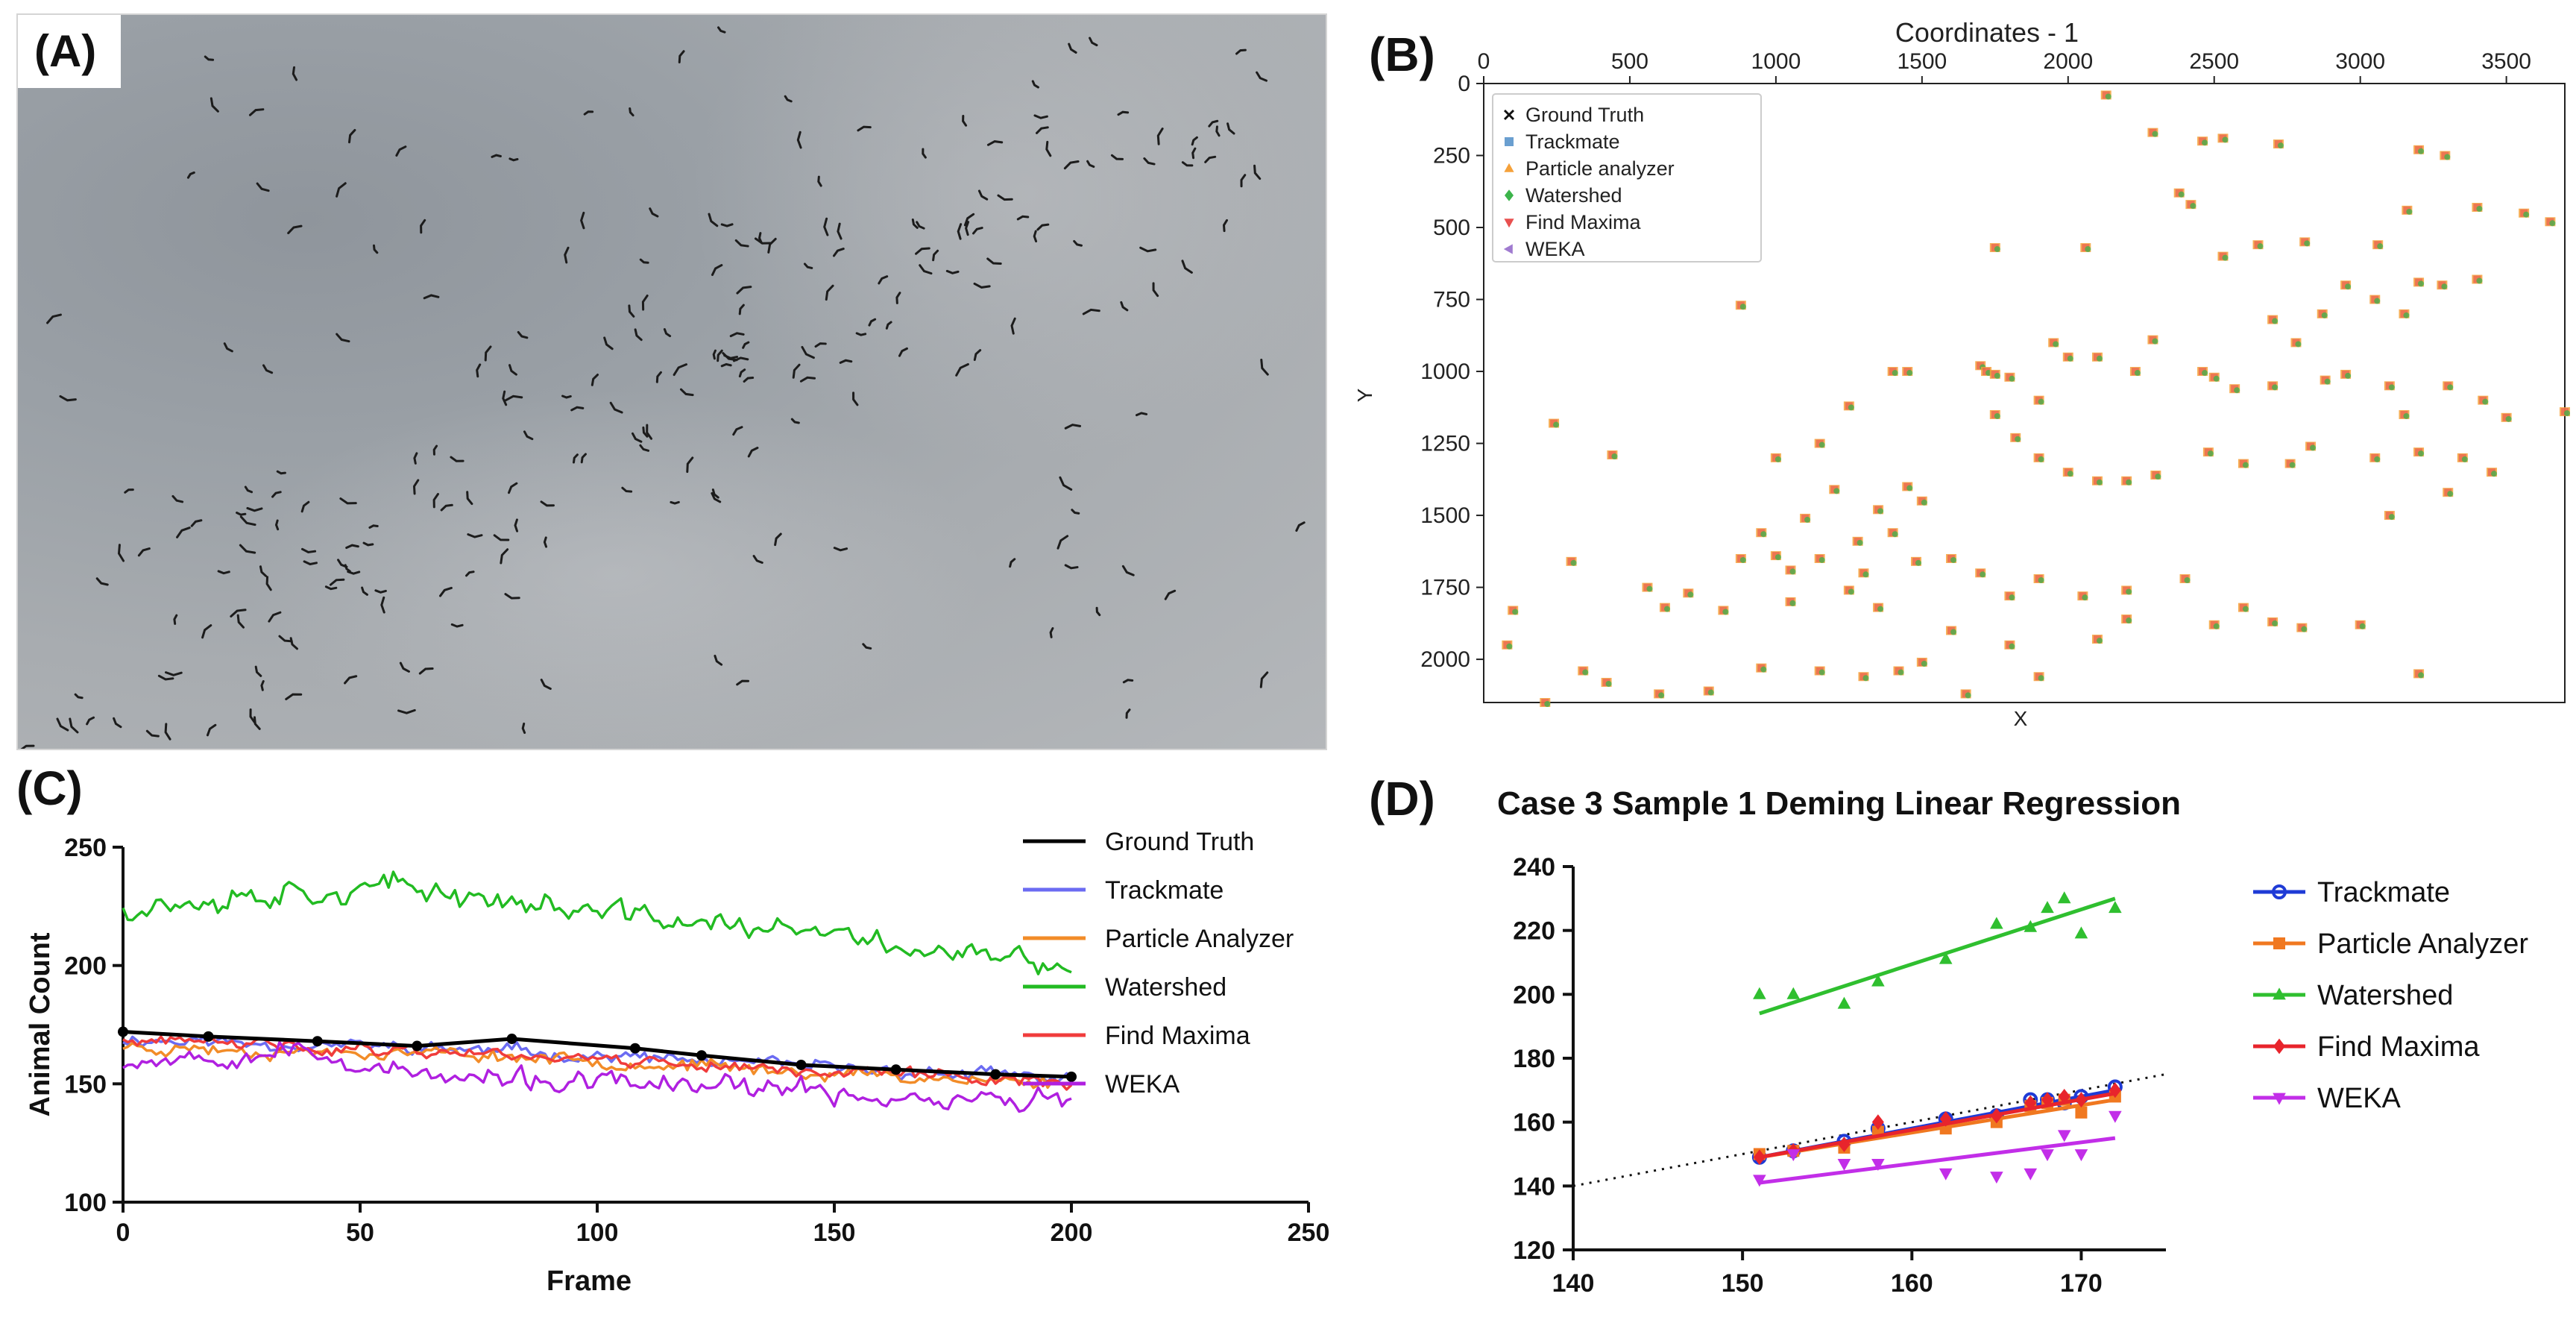 This screenshot has height=1317, width=2576. Describe the element at coordinates (49, 788) in the screenshot. I see `panel-c-label: (C)` at that location.